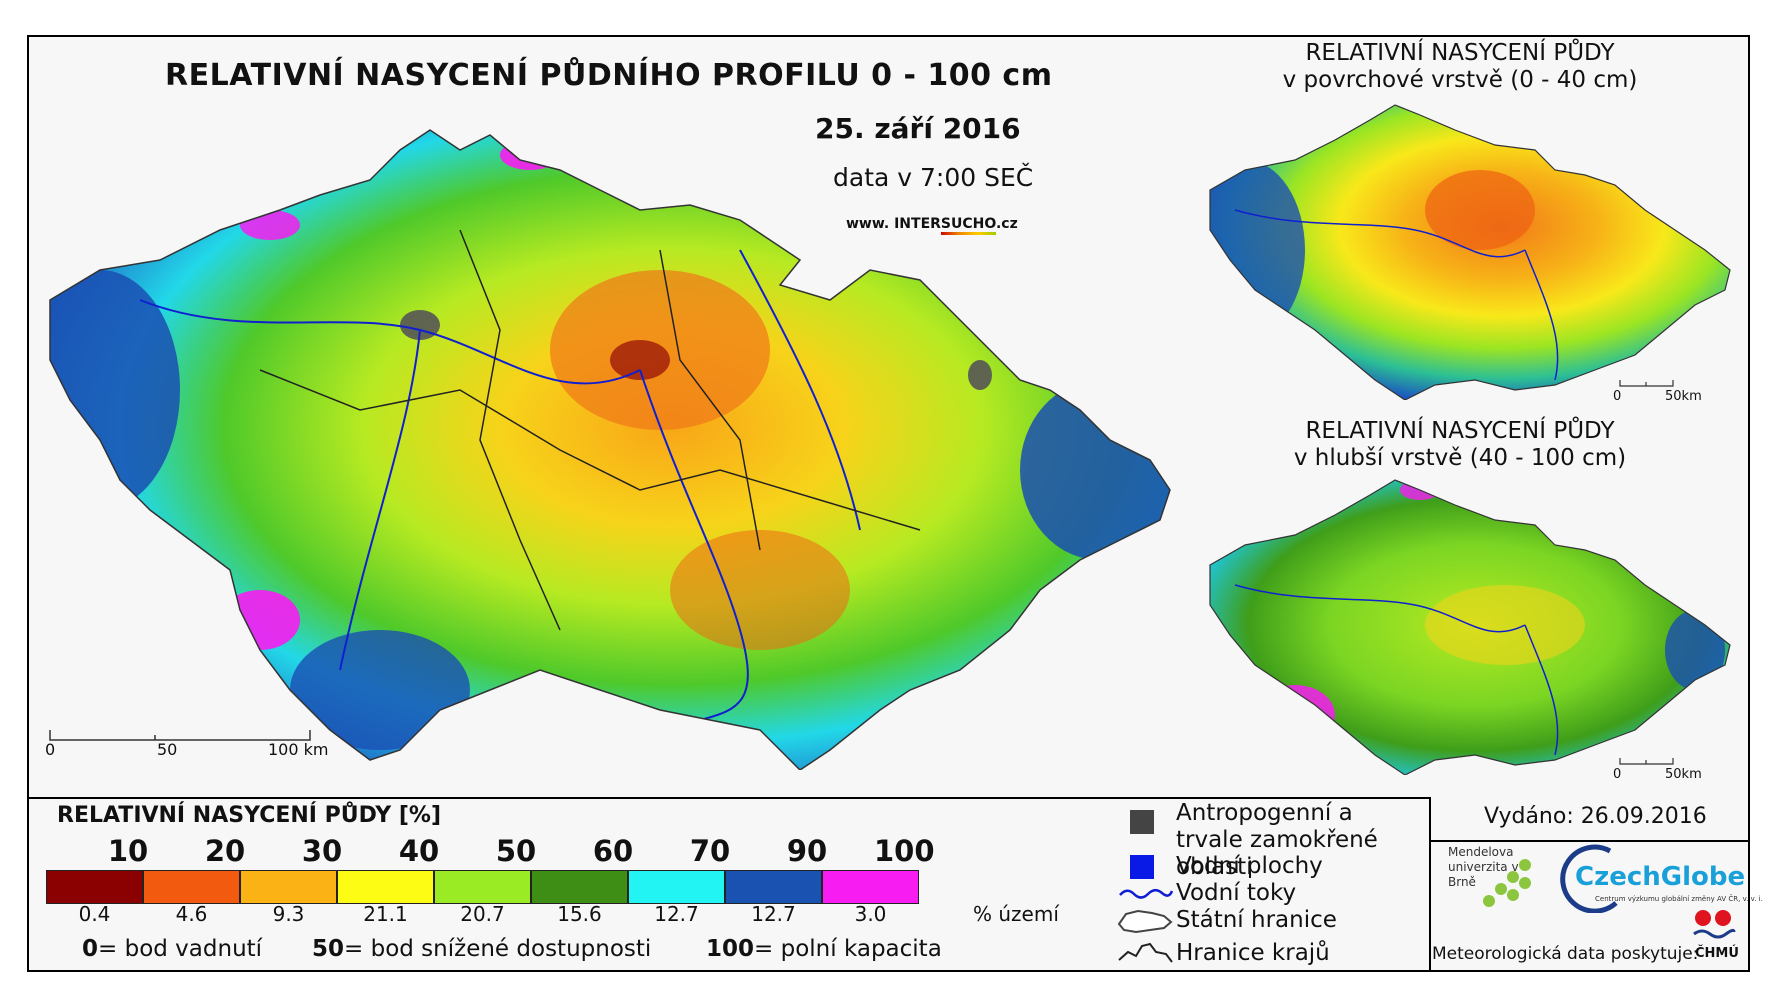 The height and width of the screenshot is (1003, 1772). I want to click on legend-percent: 20.7, so click(482, 914).